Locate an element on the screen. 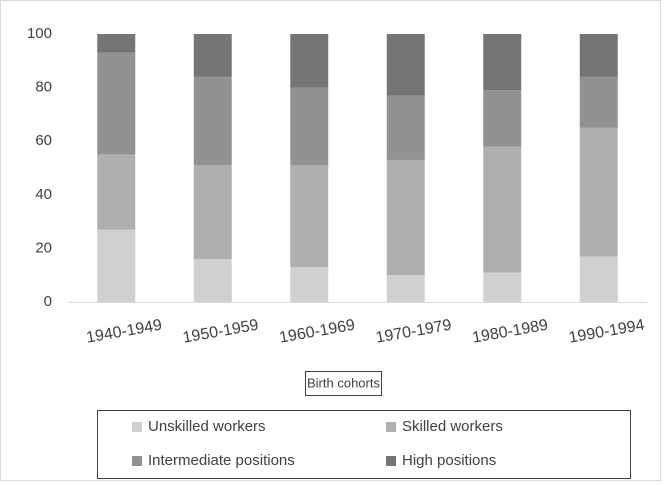  x-label-box is located at coordinates (343, 383).